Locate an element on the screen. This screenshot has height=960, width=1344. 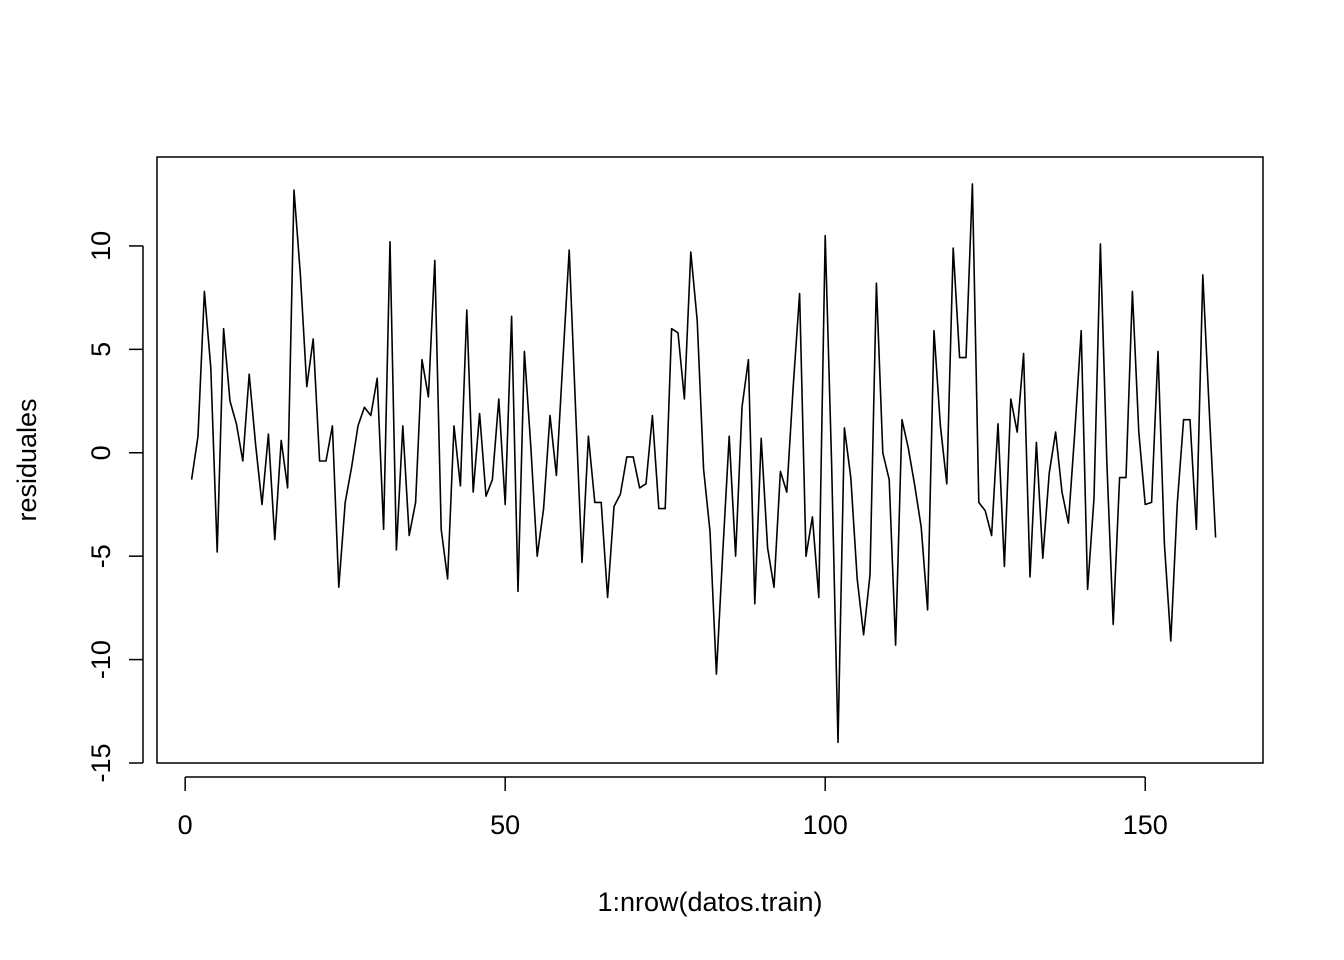
x-tick-label: 0 is located at coordinates (185, 825).